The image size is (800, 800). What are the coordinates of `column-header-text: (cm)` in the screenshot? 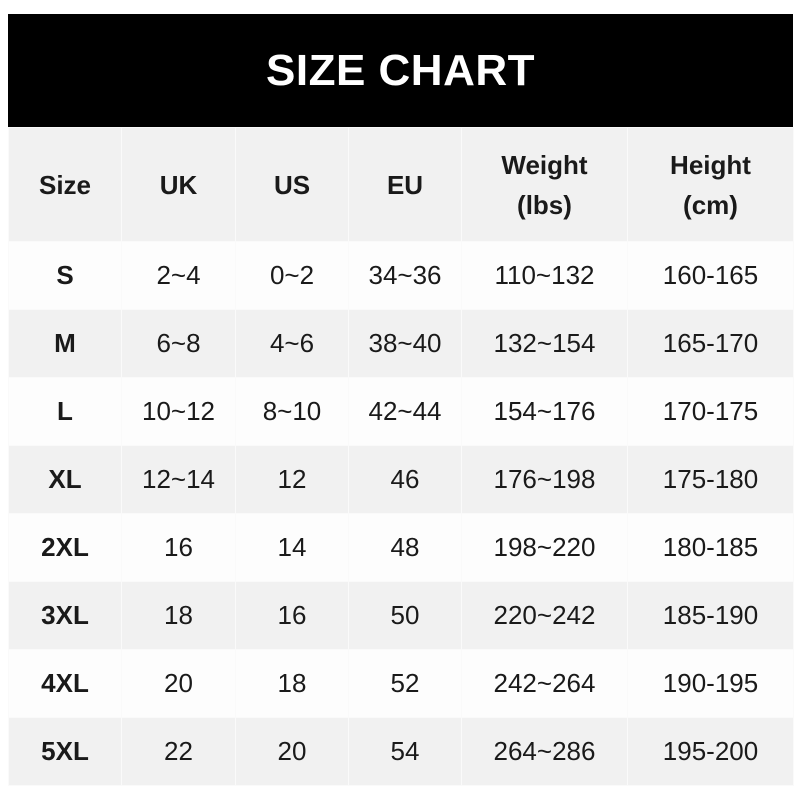 It's located at (710, 204).